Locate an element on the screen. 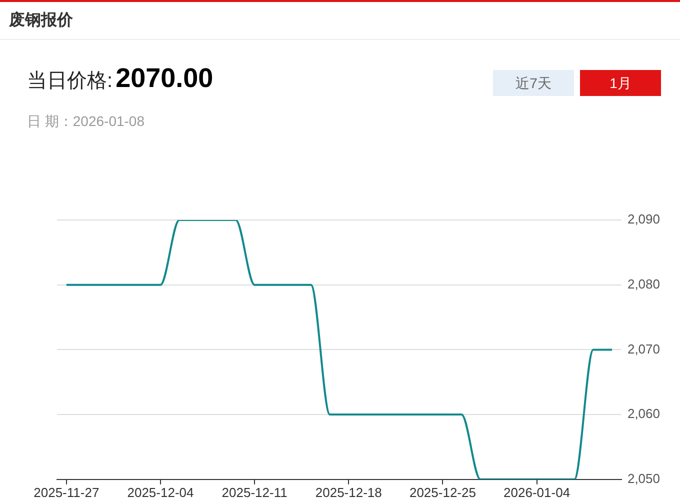  y-tick-label: 2,060 is located at coordinates (643, 414).